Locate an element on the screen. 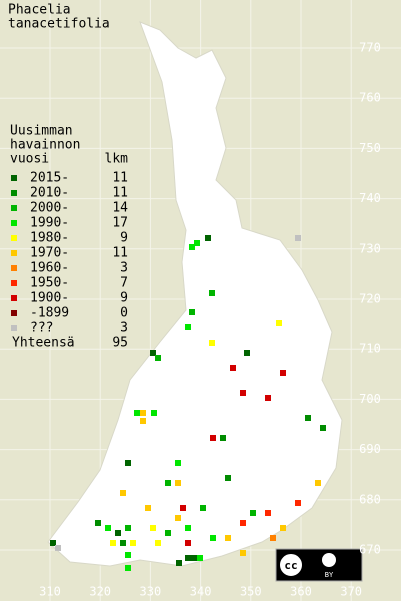  legend-label: 2015- is located at coordinates (49, 178).